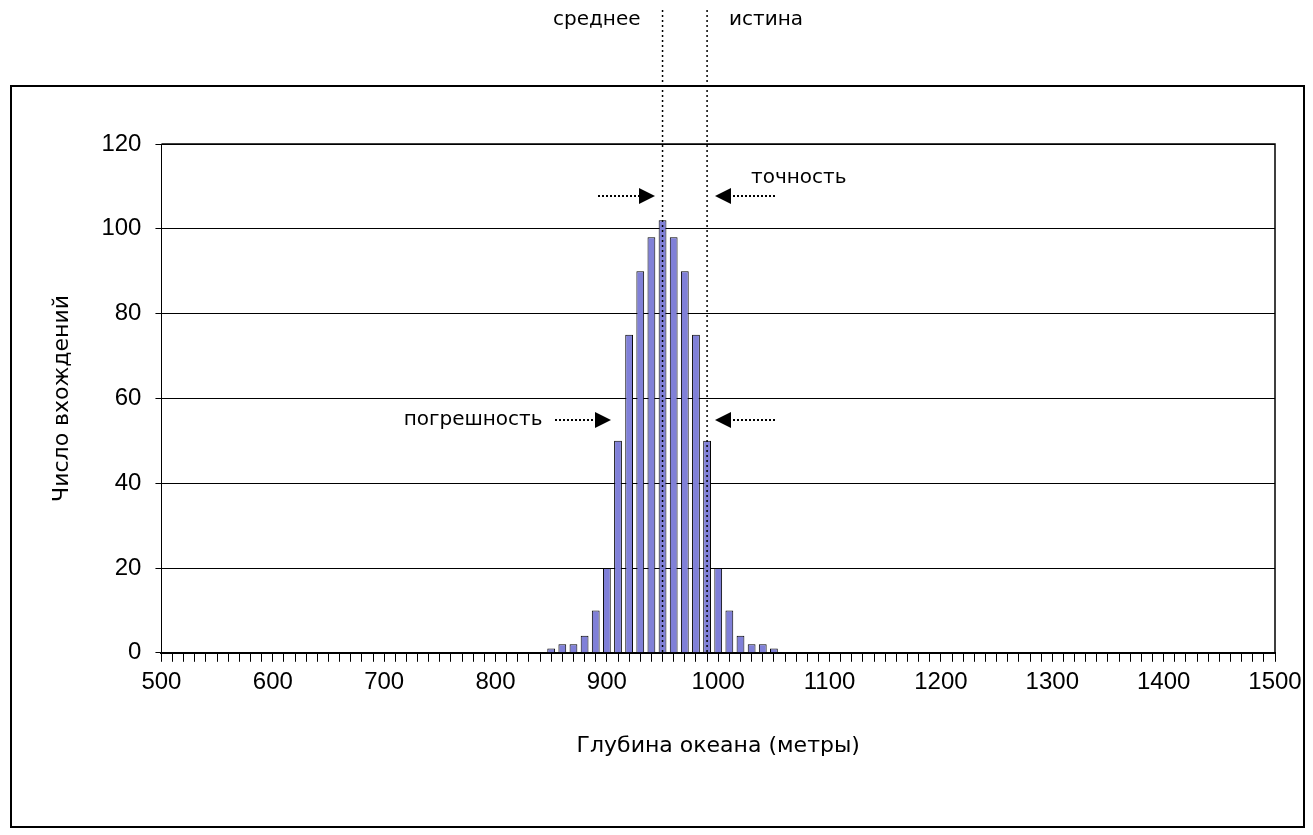 The width and height of the screenshot is (1313, 835). I want to click on y-tick-label: 80, so click(128, 312).